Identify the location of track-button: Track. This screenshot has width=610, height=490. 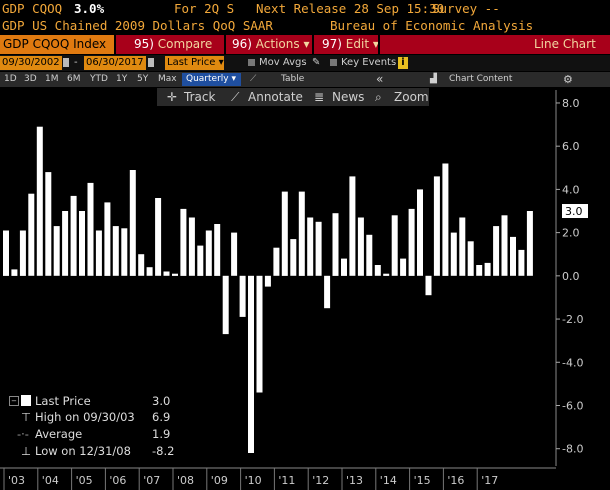
(200, 97).